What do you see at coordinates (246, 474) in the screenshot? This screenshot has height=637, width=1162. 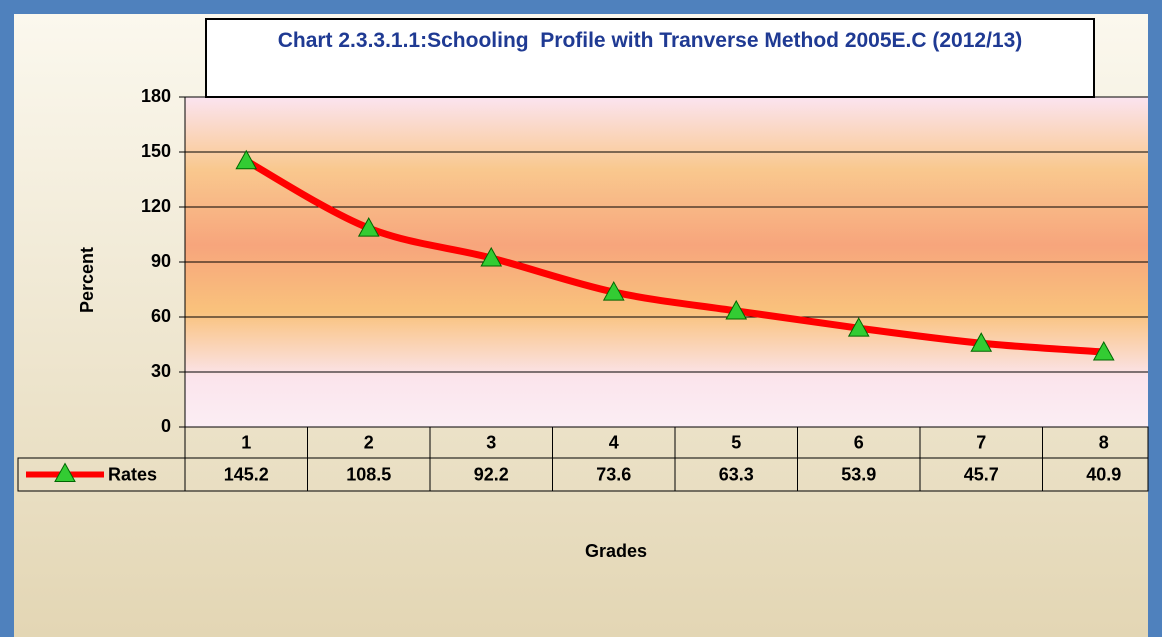 I see `data-table-value: 145.2` at bounding box center [246, 474].